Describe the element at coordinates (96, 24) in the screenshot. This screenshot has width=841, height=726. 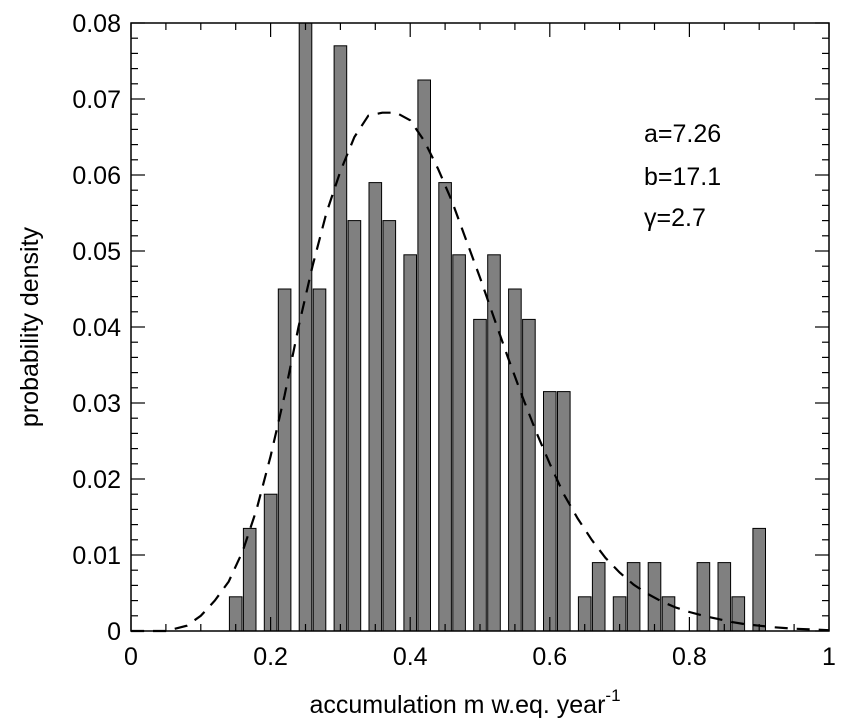
I see `y-tick-label: 0.08` at that location.